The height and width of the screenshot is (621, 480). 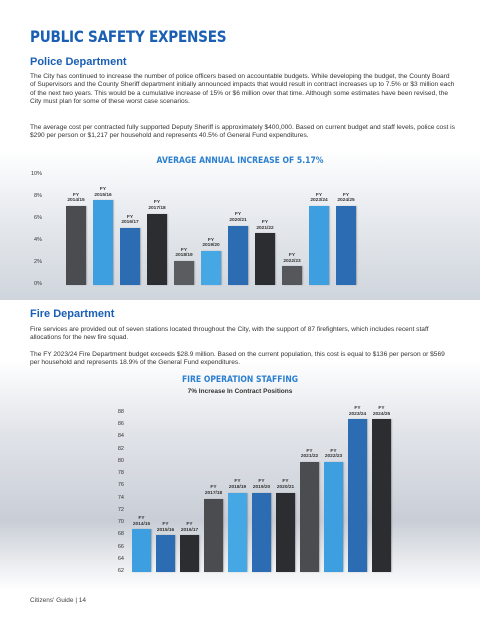 I want to click on fire-heading: Fire Department, so click(x=72, y=314).